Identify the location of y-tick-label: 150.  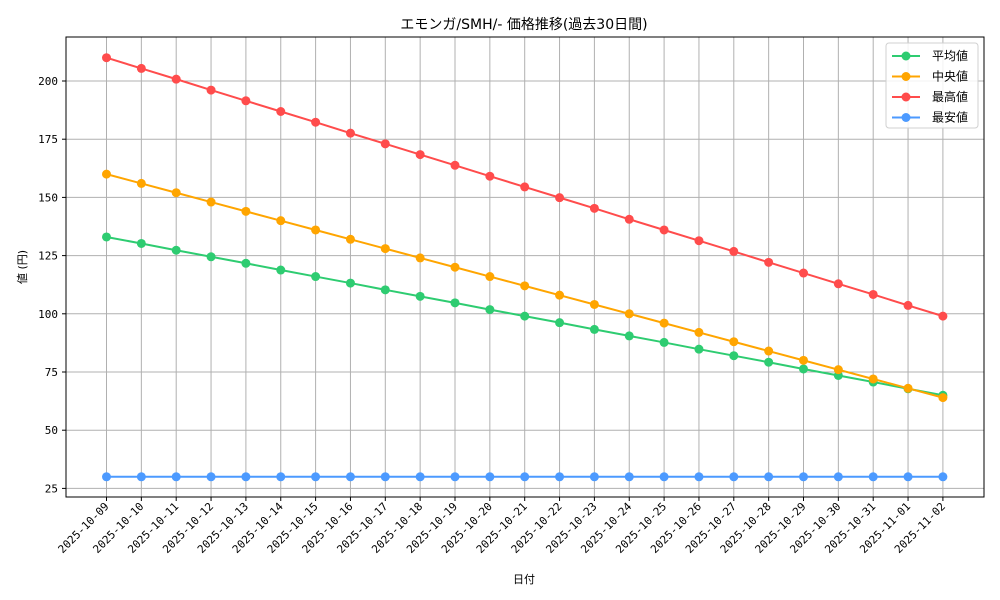
(48, 197).